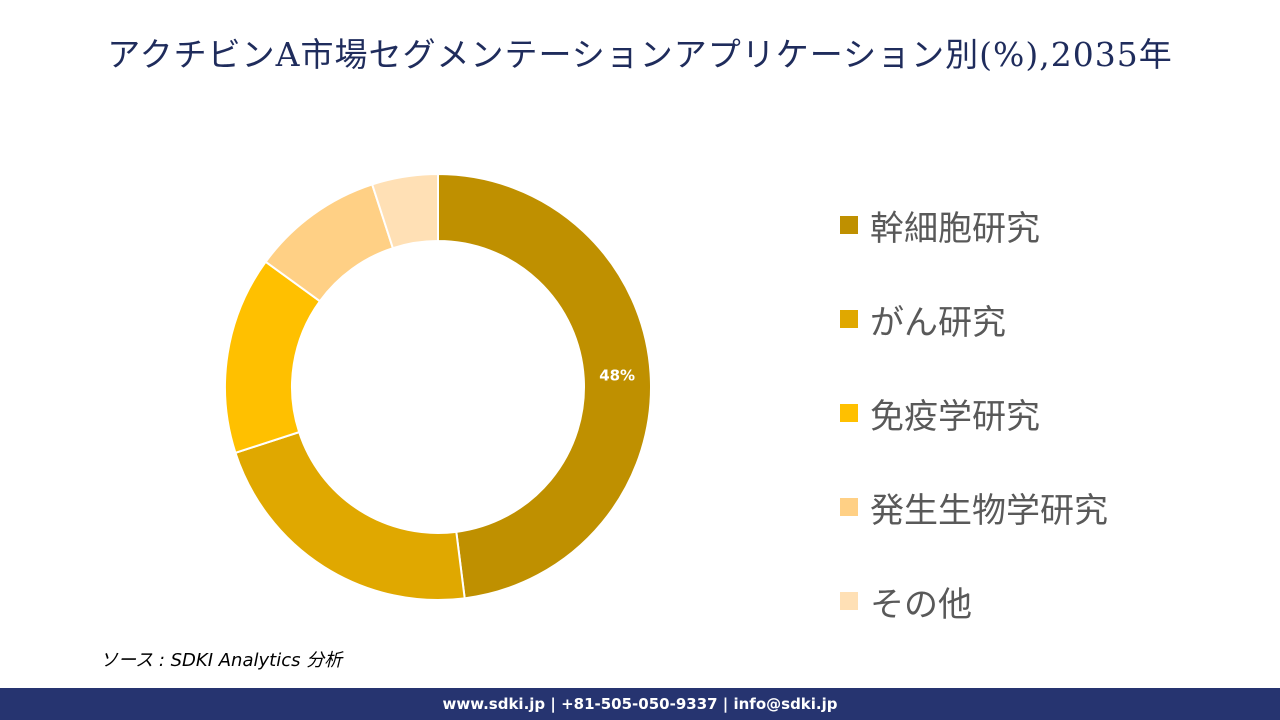 This screenshot has width=1280, height=720. What do you see at coordinates (640, 54) in the screenshot?
I see `chart-title: アクチビンA市場セグメンテーションアプリケーション別(%),2035年` at bounding box center [640, 54].